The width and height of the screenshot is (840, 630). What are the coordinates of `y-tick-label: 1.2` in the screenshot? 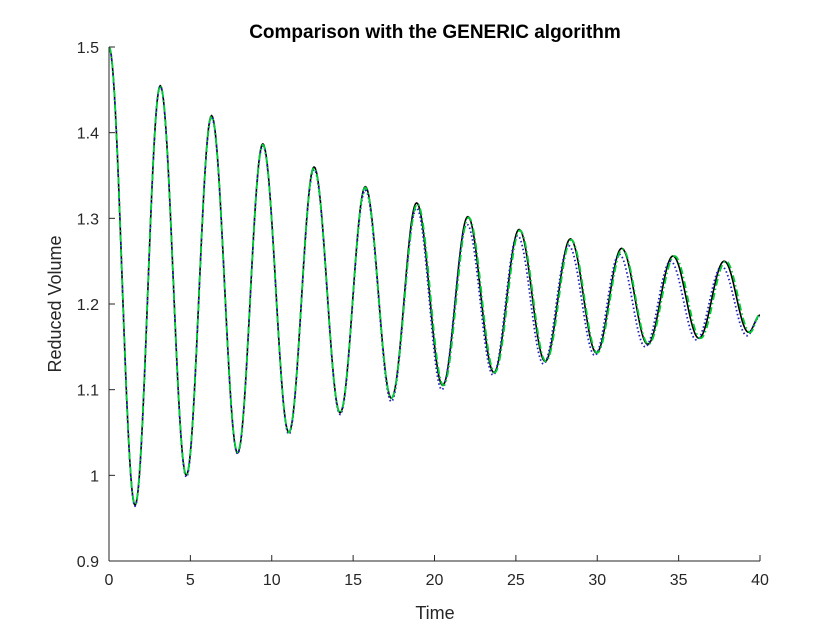 It's located at (88, 305).